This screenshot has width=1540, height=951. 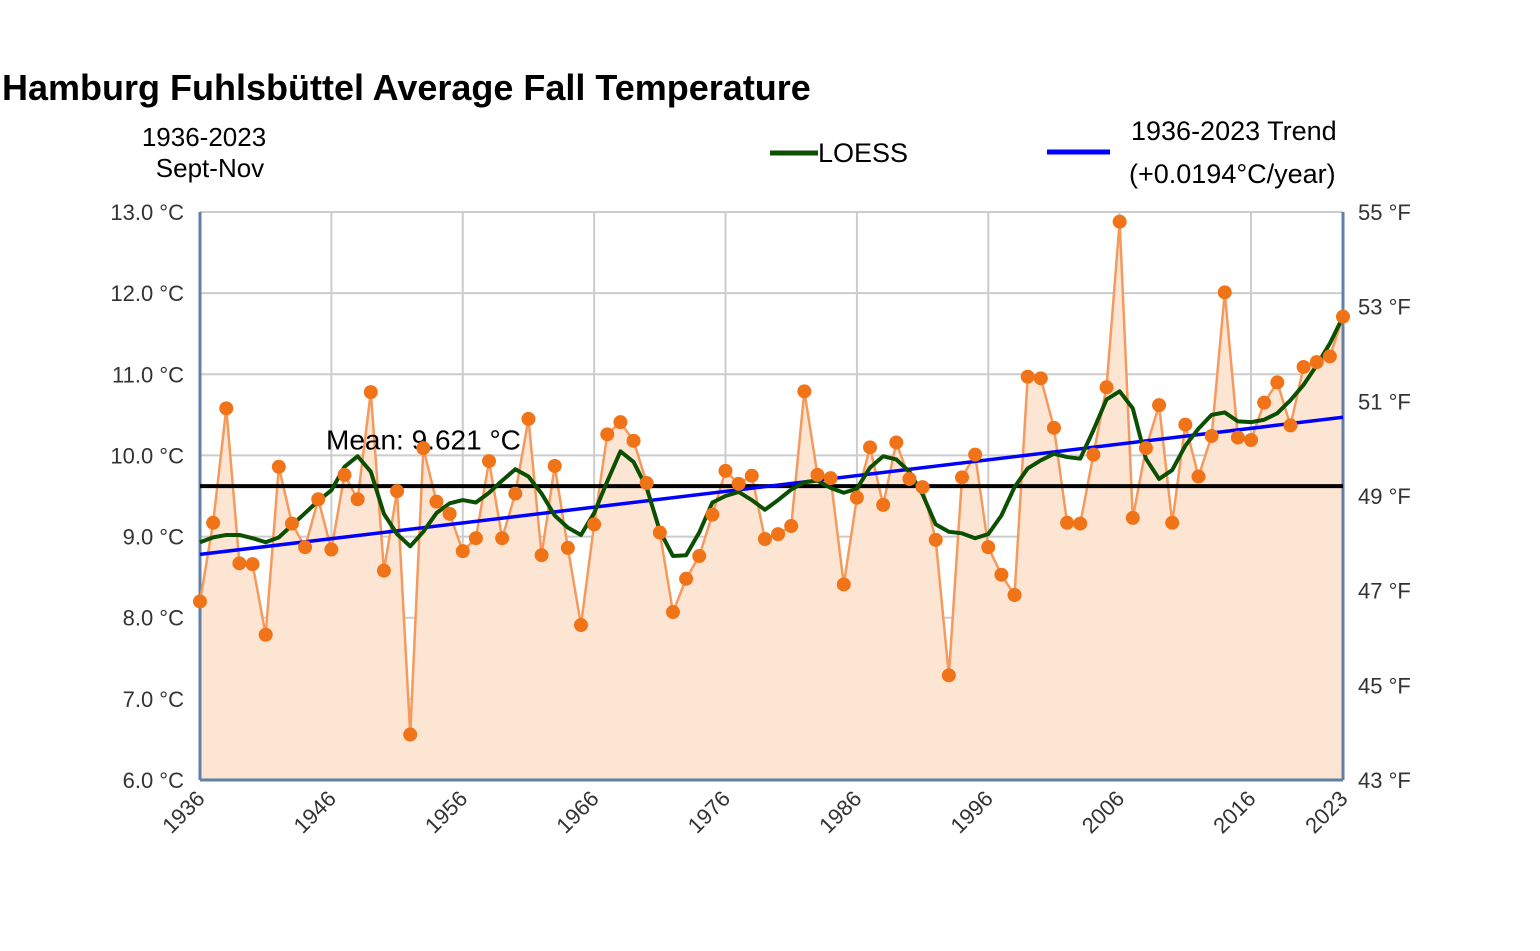 What do you see at coordinates (840, 812) in the screenshot?
I see `x-tick-label: 1986` at bounding box center [840, 812].